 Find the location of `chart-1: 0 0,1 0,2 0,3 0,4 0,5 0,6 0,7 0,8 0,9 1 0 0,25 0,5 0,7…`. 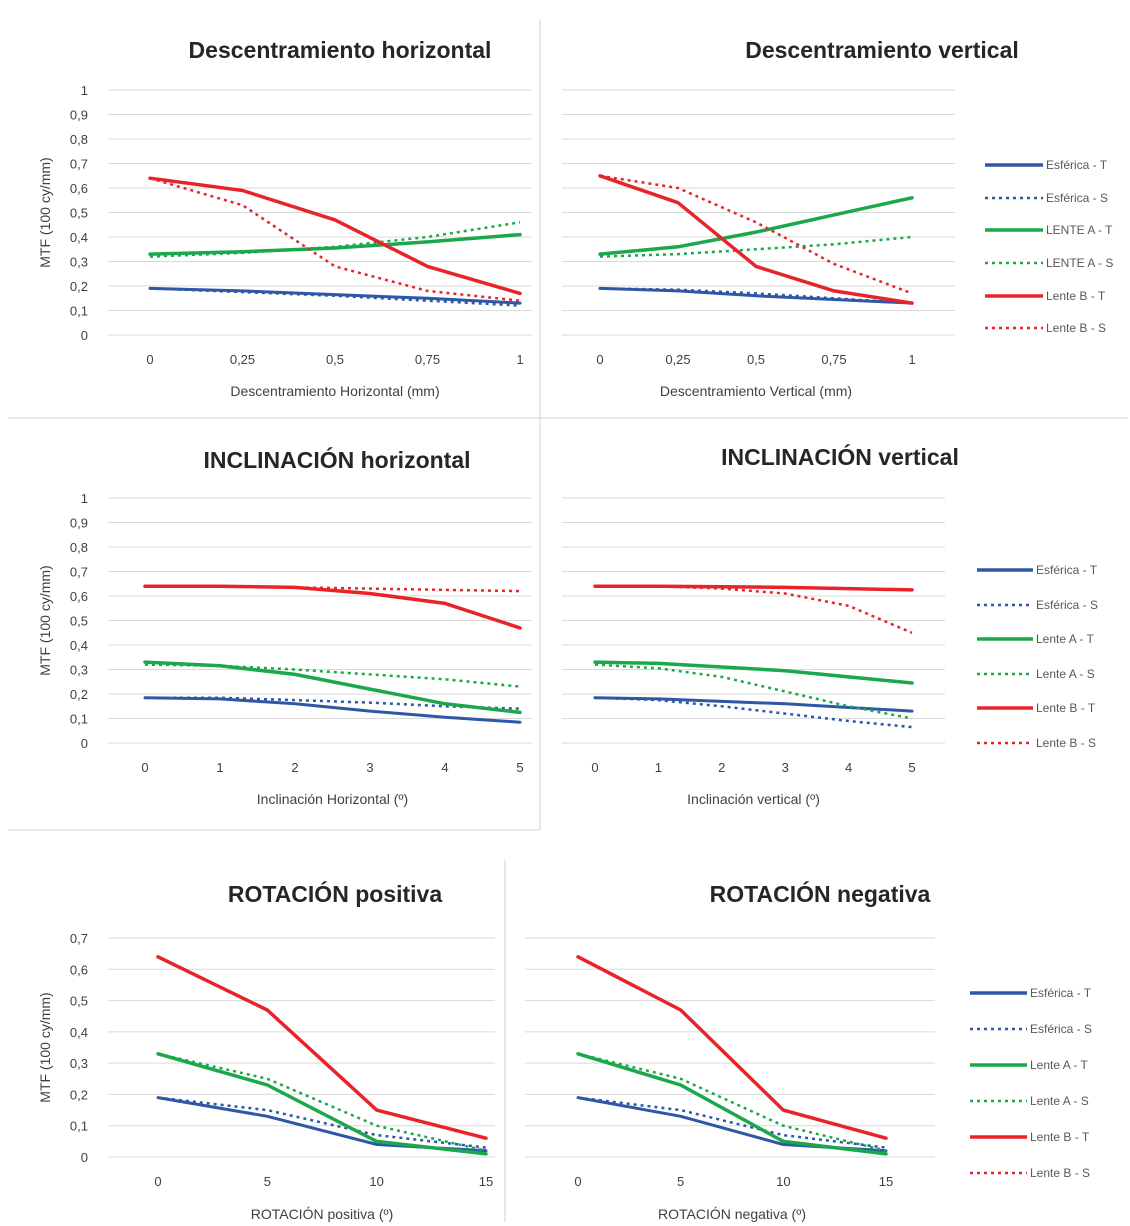

chart-1: 0 0,1 0,2 0,3 0,4 0,5 0,6 0,7 0,8 0,9 1 0 0,25 0,5 0,7… is located at coordinates (284, 218).